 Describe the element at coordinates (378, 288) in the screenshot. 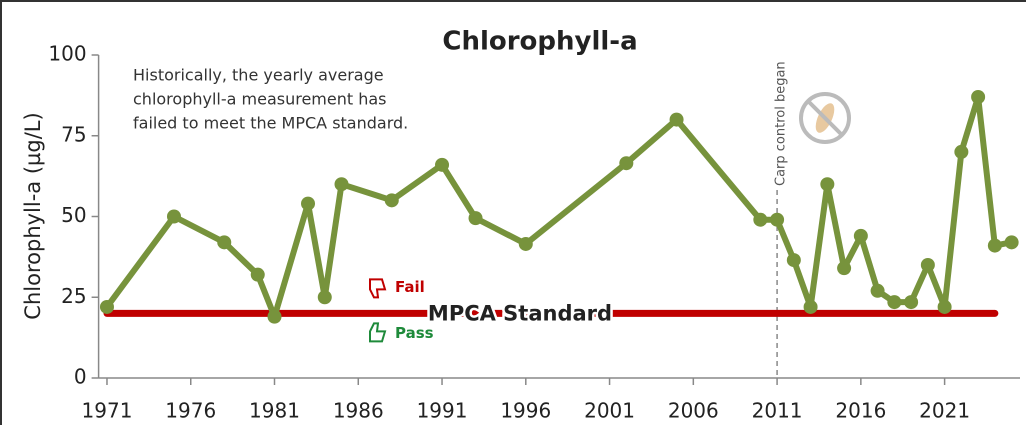

I see `thumbs-down-icon` at that location.